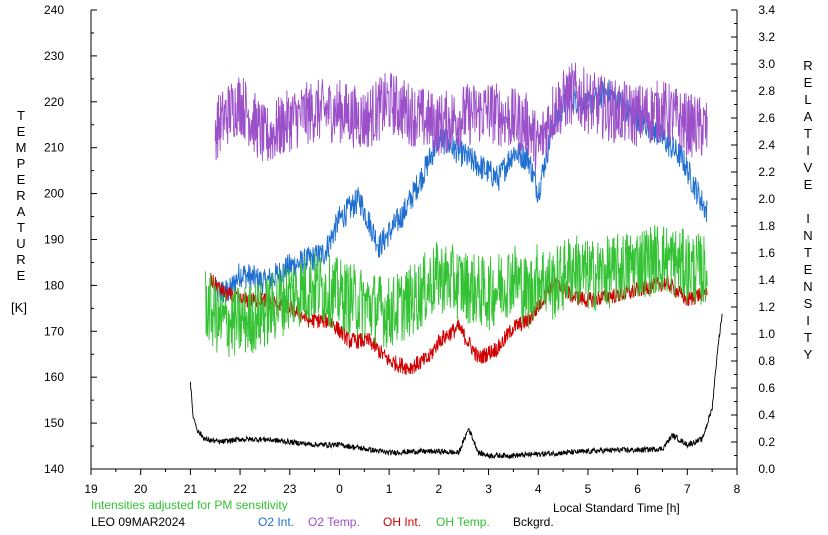 The width and height of the screenshot is (828, 535). Describe the element at coordinates (19, 307) in the screenshot. I see `y-axis-left-unit: [K]` at that location.